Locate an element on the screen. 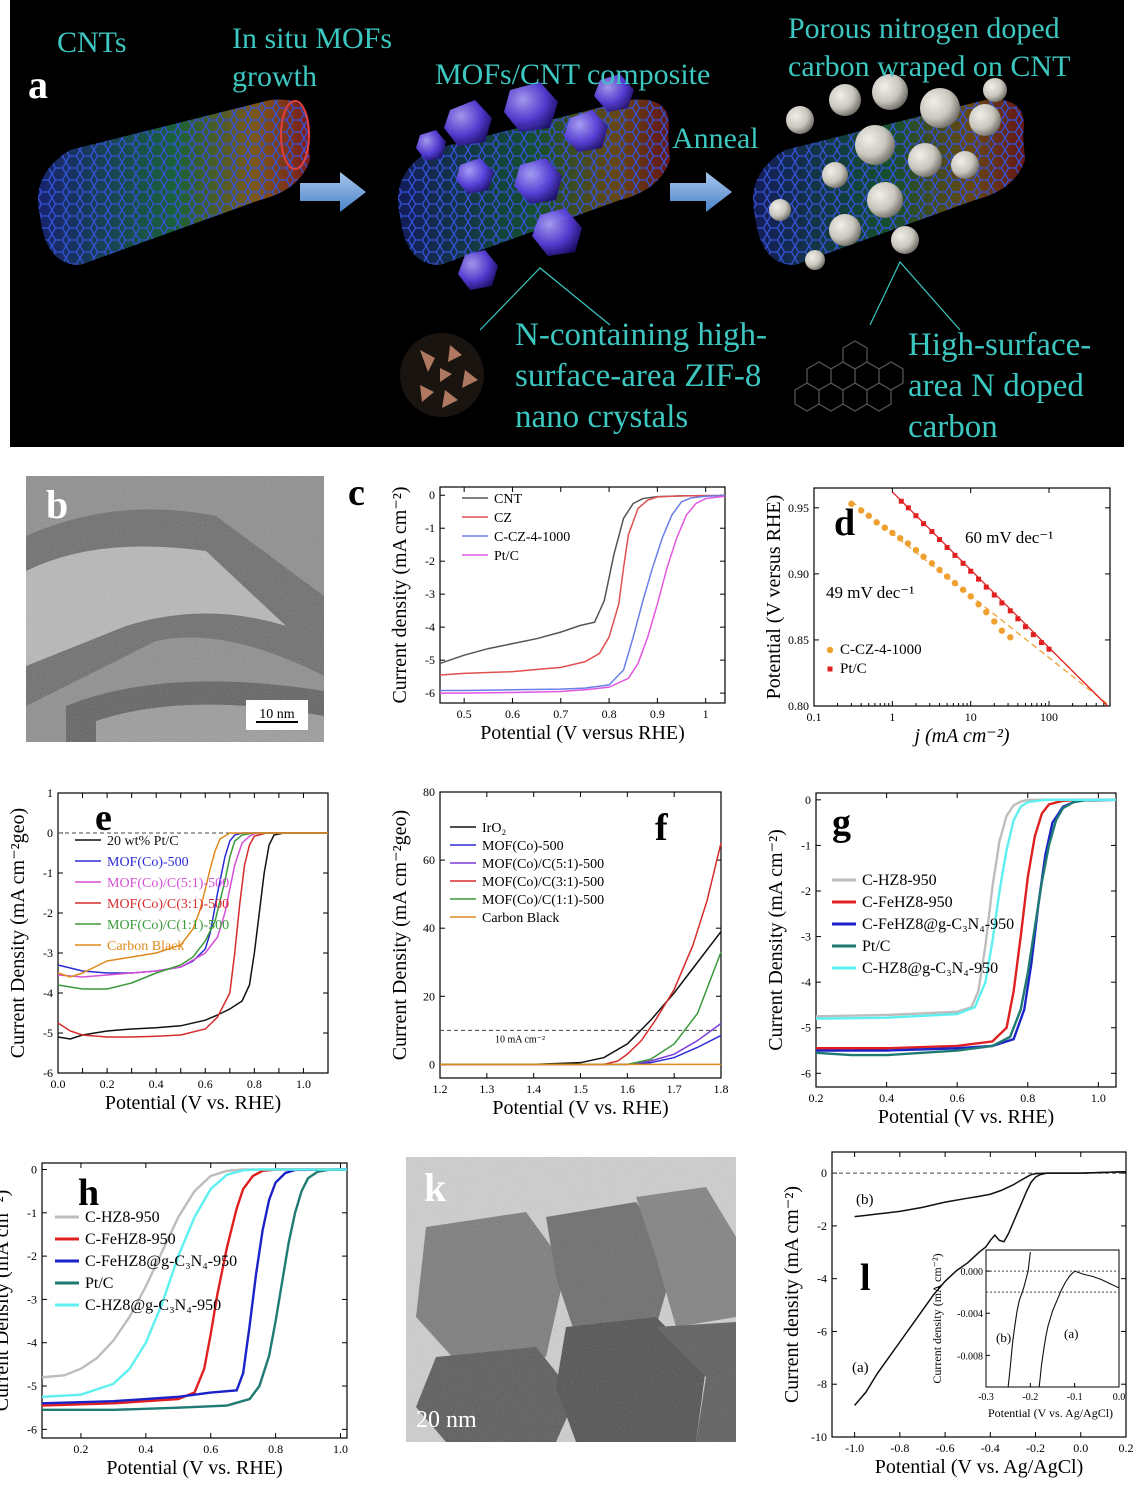 Image resolution: width=1137 pixels, height=1488 pixels. inset-curve-label: (b) is located at coordinates (1003, 1337).